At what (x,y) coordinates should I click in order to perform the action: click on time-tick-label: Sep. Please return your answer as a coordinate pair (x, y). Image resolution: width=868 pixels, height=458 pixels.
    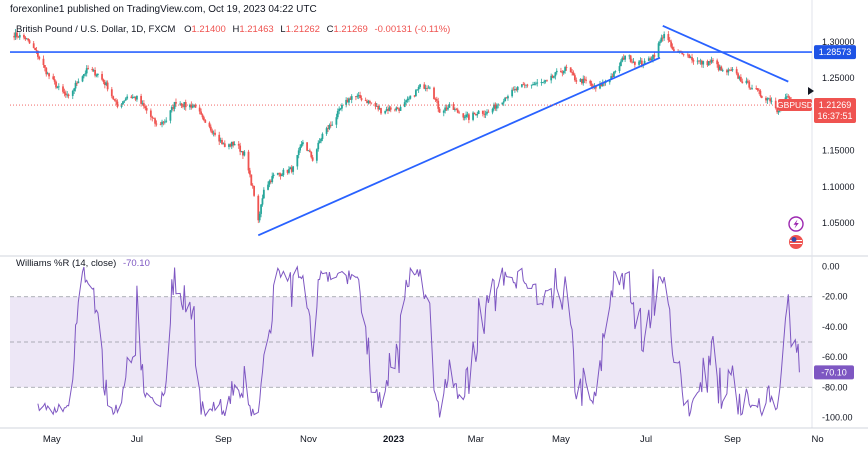
    Looking at the image, I should click on (732, 439).